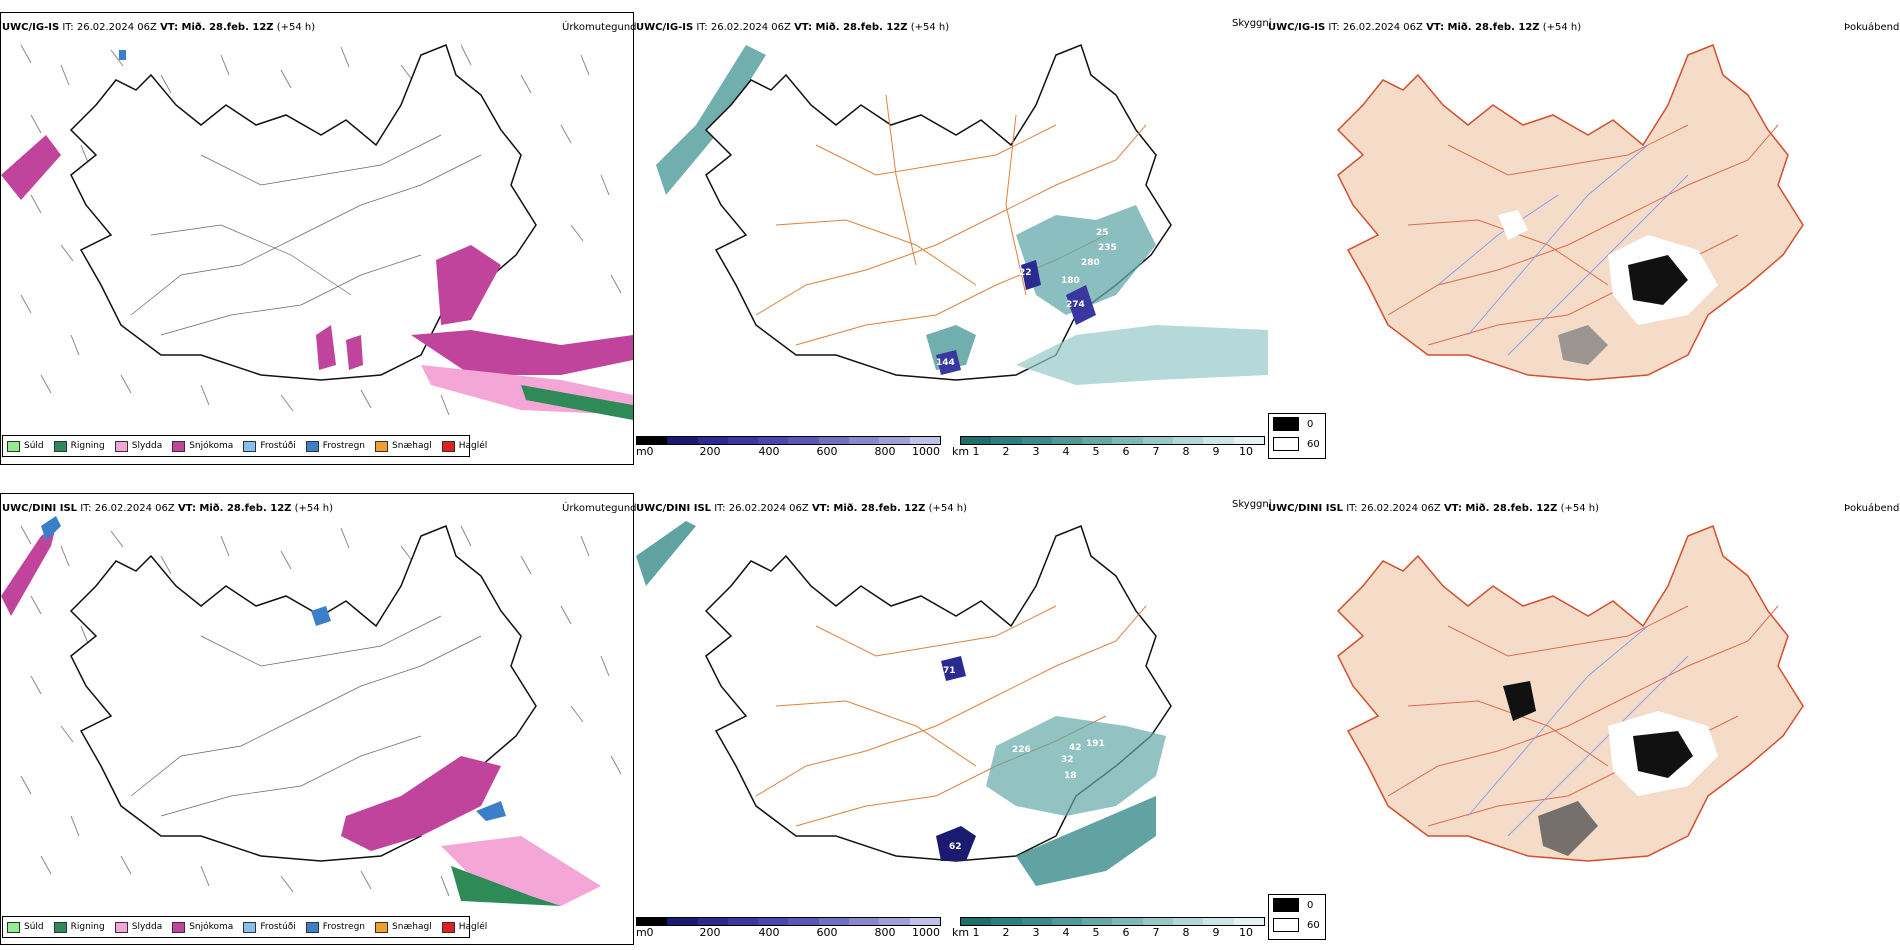  I want to click on visibility-label: 25, so click(1102, 233).